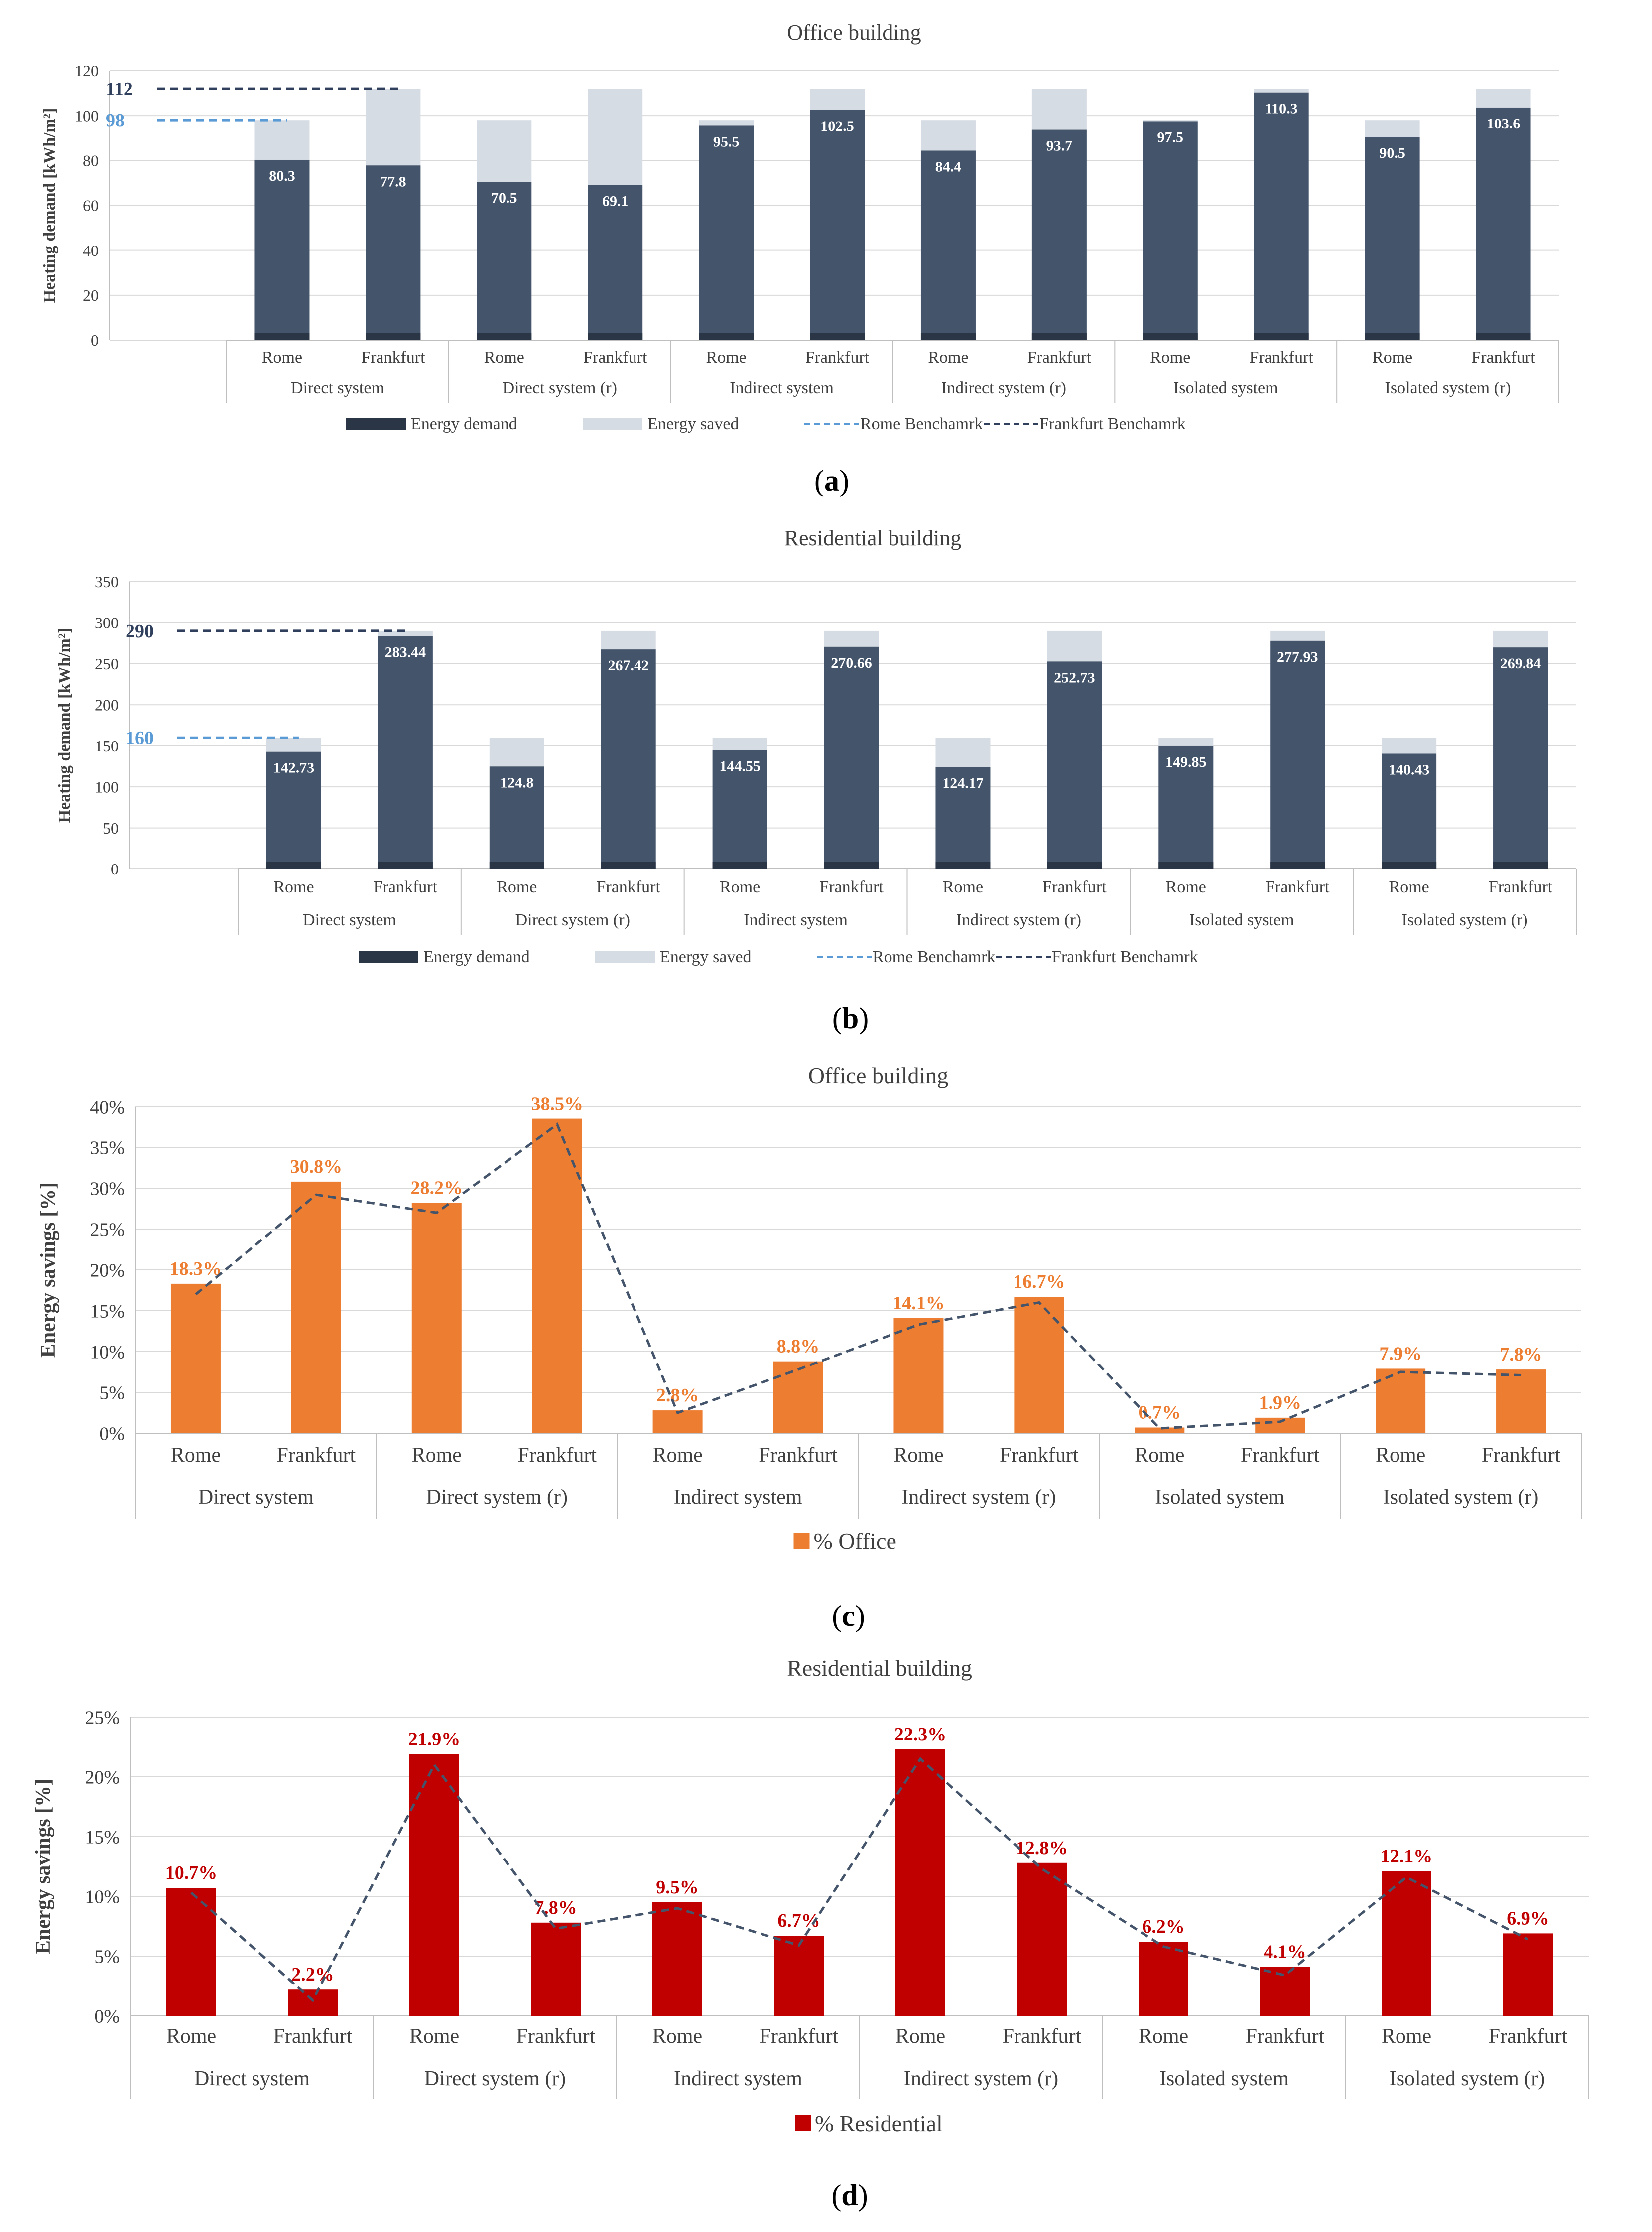 This screenshot has width=1652, height=2232. Describe the element at coordinates (115, 869) in the screenshot. I see `y-tick-label: 0` at that location.